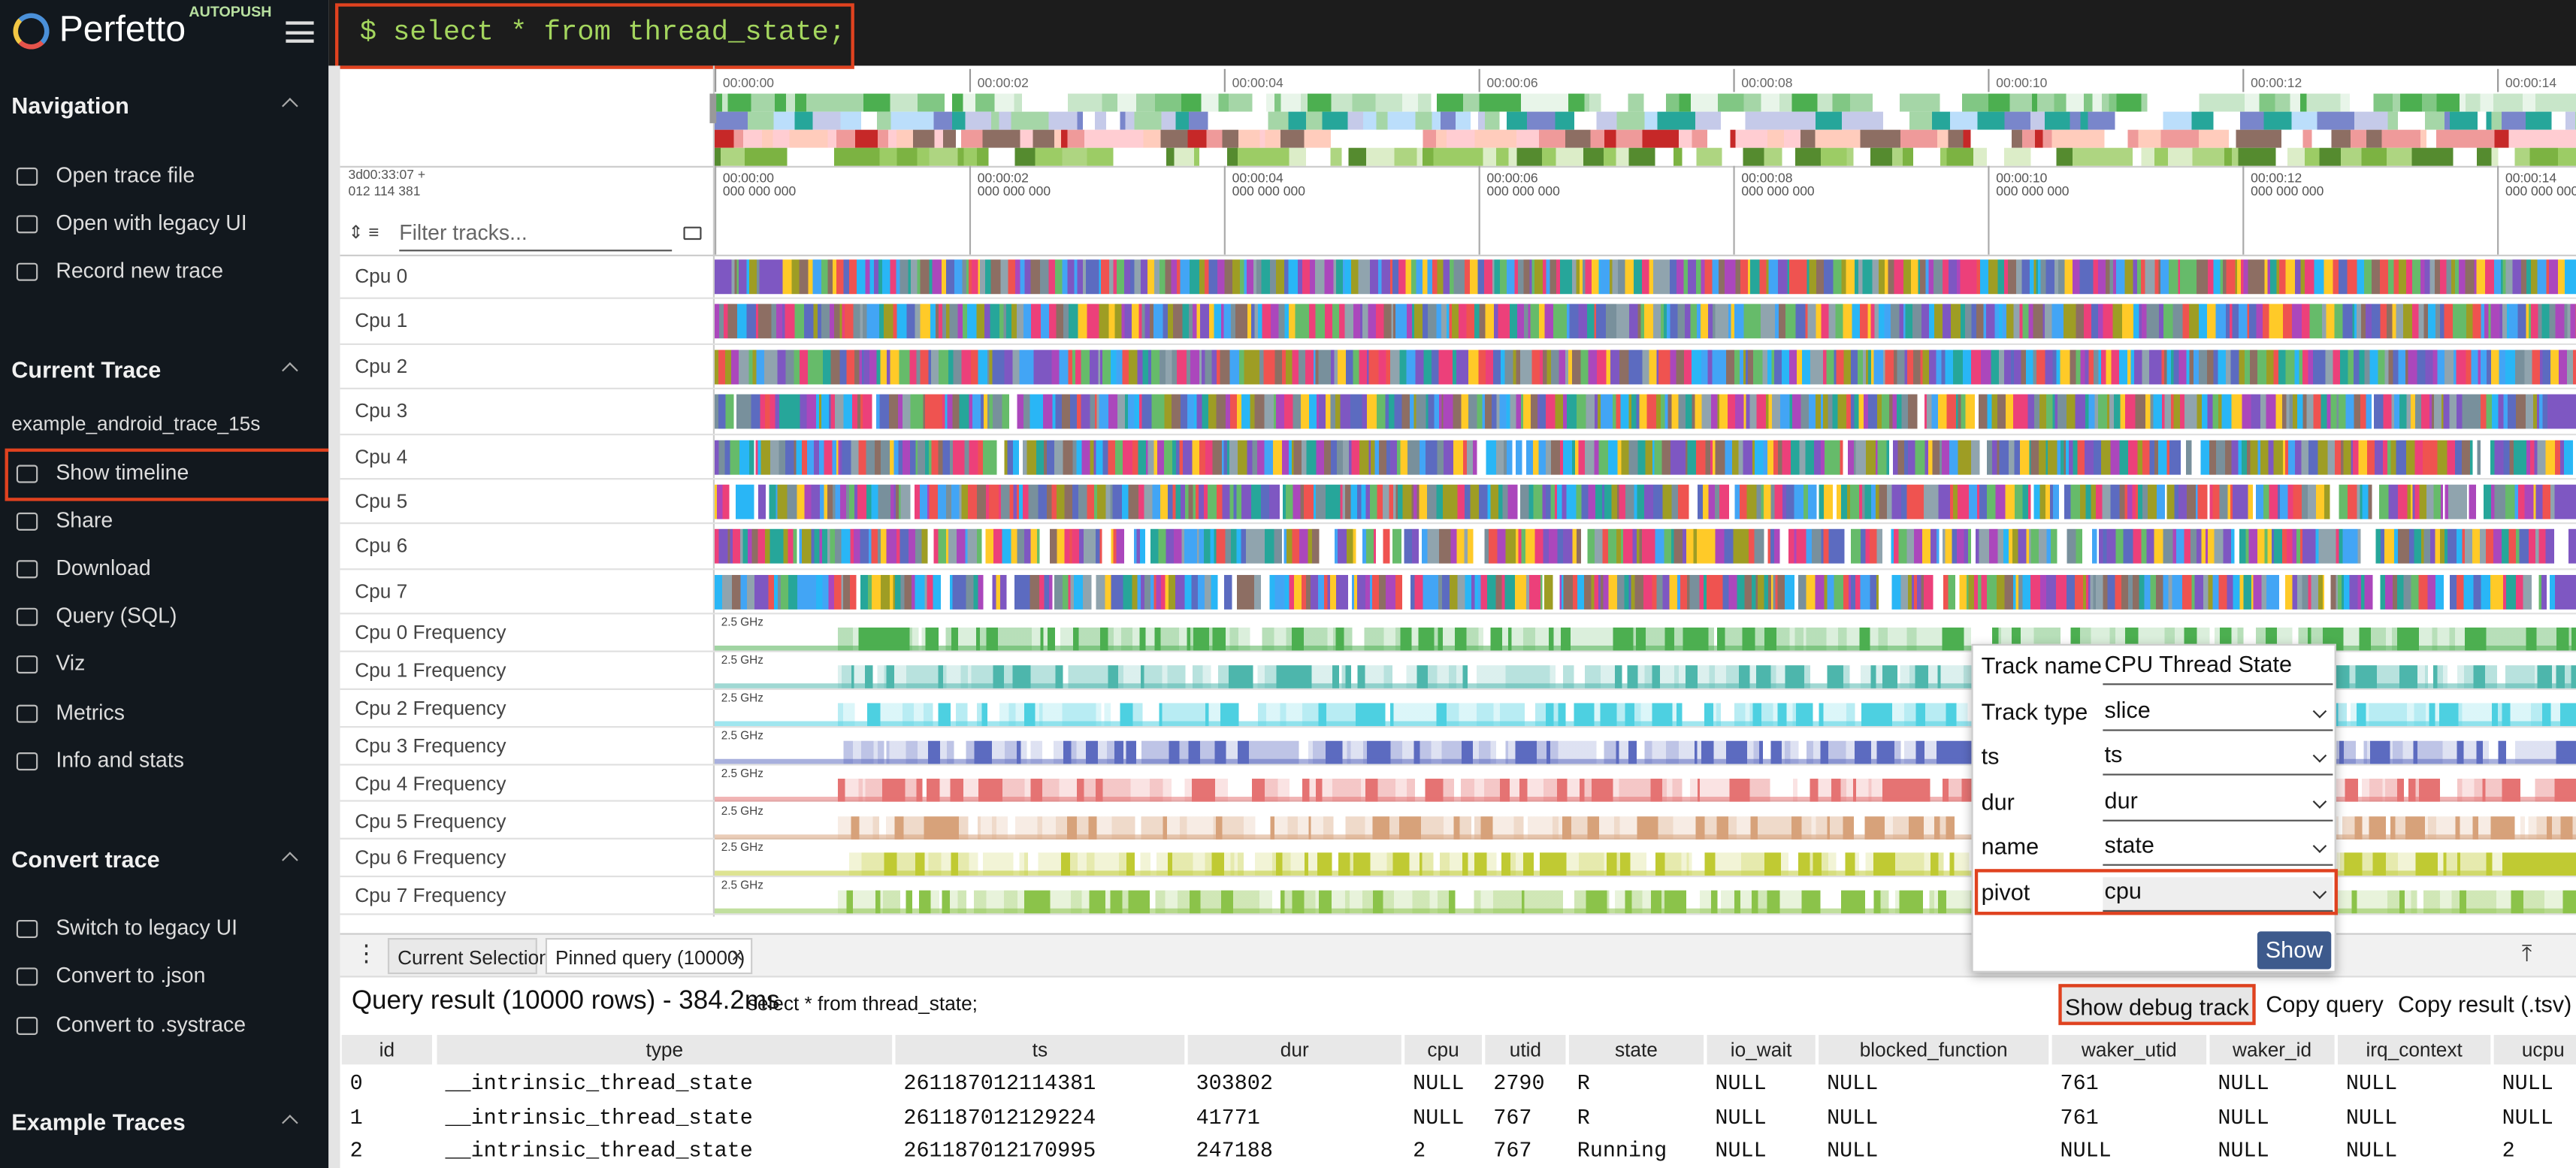 The height and width of the screenshot is (1168, 2576). Describe the element at coordinates (2042, 665) in the screenshot. I see `field-label: Track name` at that location.